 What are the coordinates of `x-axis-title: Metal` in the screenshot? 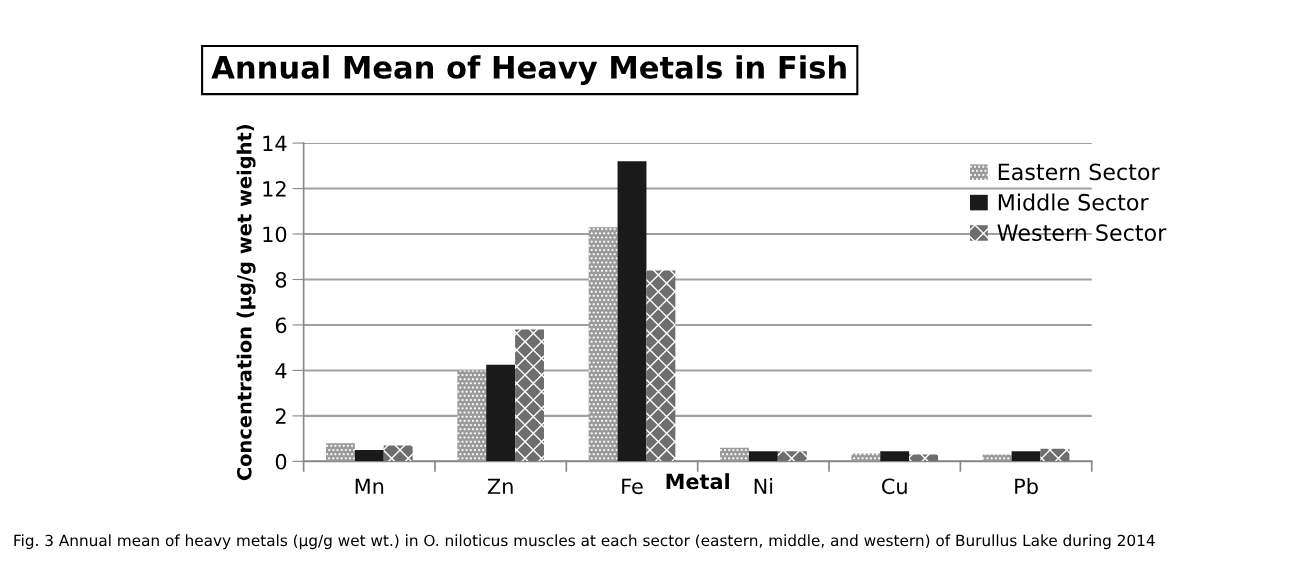 It's located at (697, 481).